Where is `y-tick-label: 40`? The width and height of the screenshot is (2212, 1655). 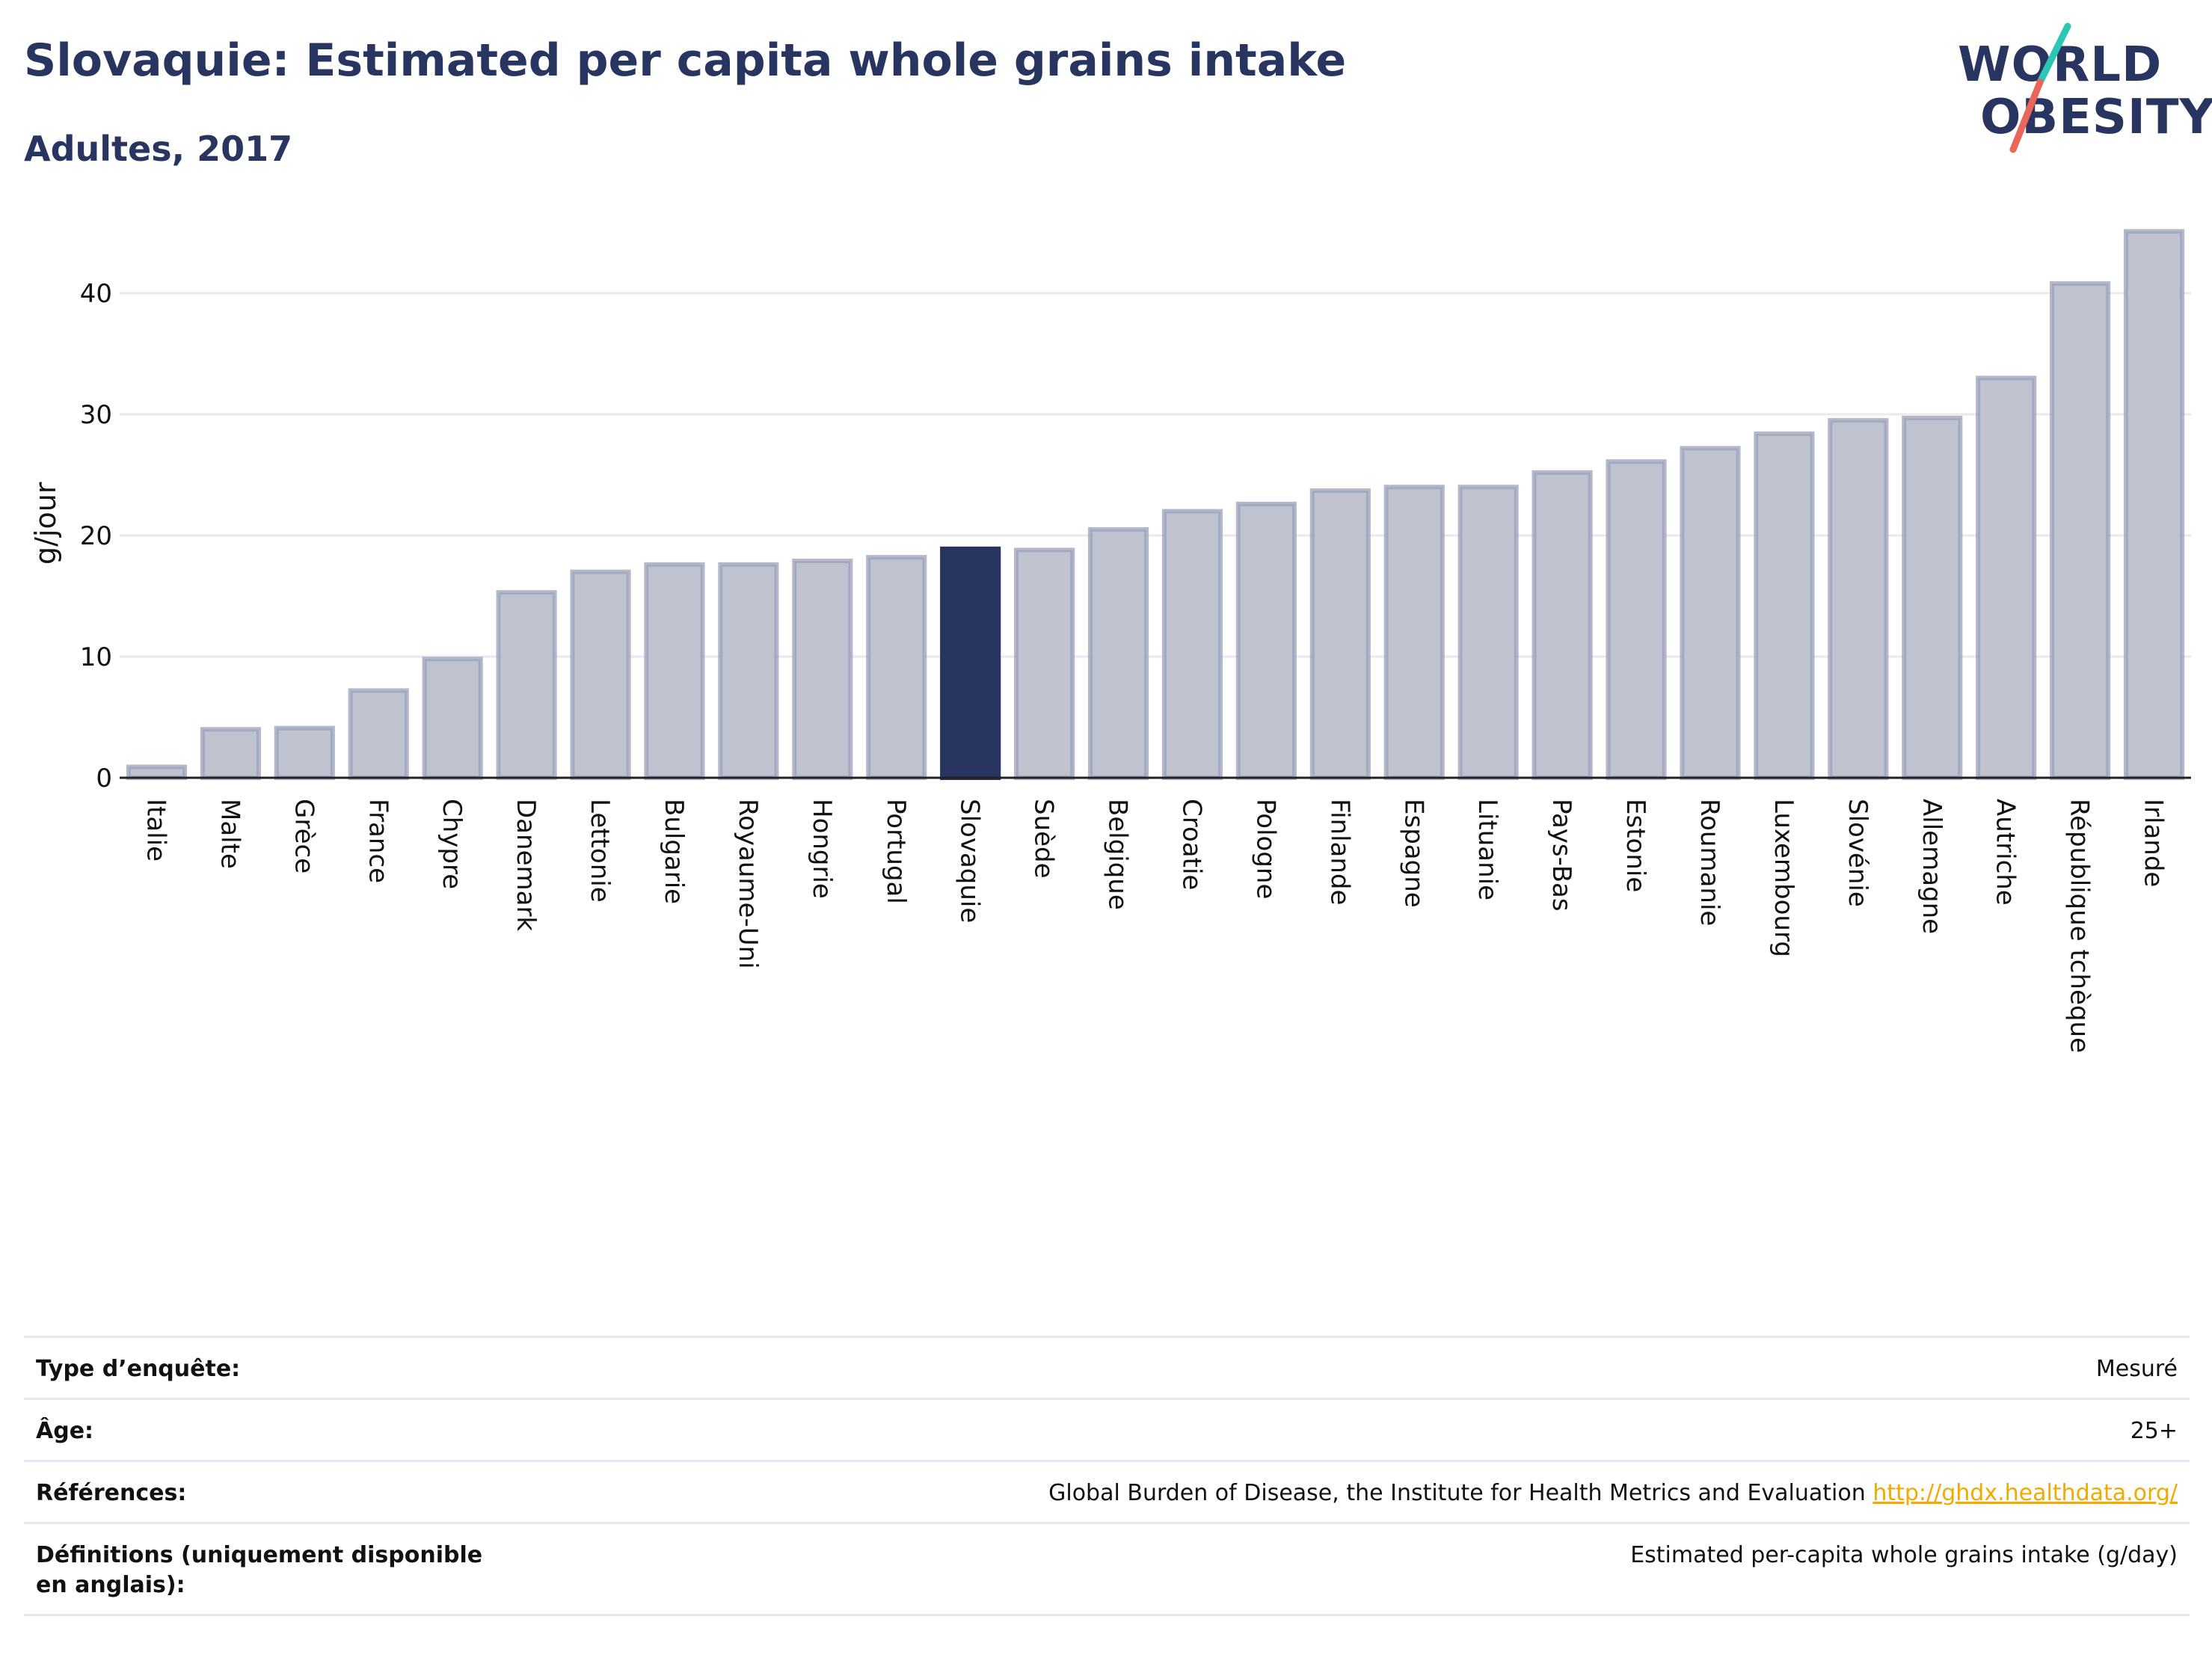
y-tick-label: 40 is located at coordinates (96, 294).